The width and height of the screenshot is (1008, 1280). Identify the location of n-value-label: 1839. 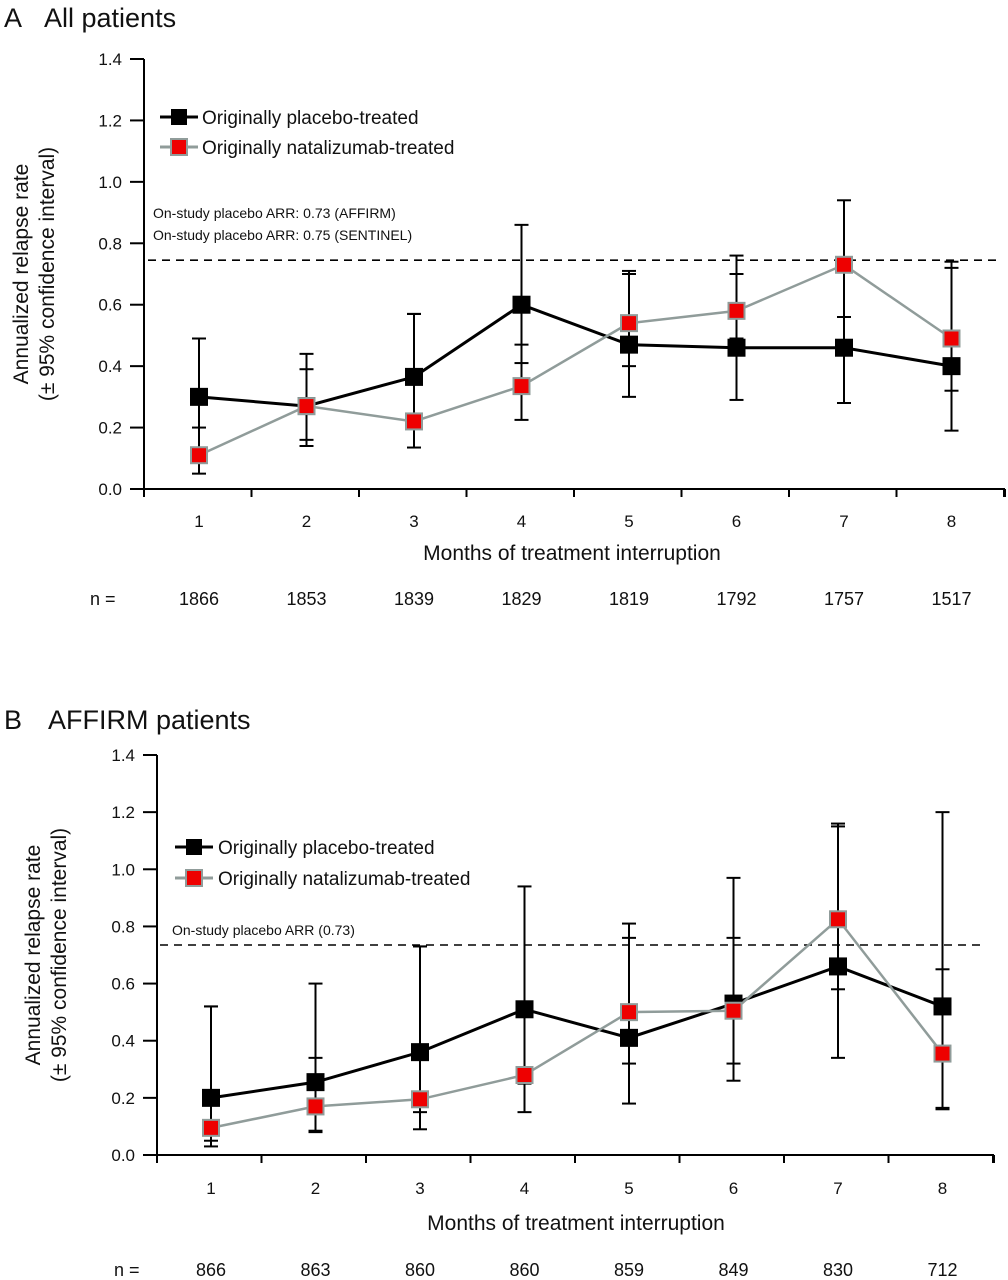
(414, 599).